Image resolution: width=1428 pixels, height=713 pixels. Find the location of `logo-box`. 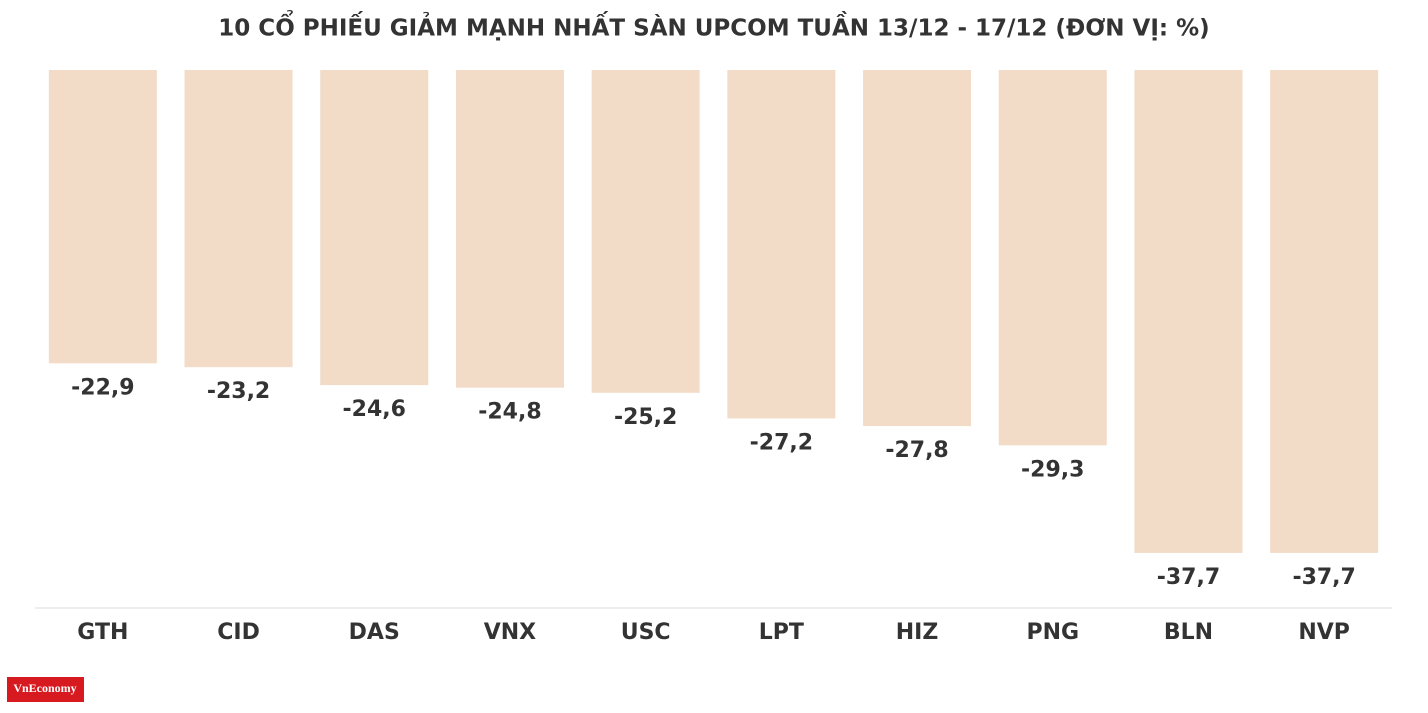

logo-box is located at coordinates (45, 689).